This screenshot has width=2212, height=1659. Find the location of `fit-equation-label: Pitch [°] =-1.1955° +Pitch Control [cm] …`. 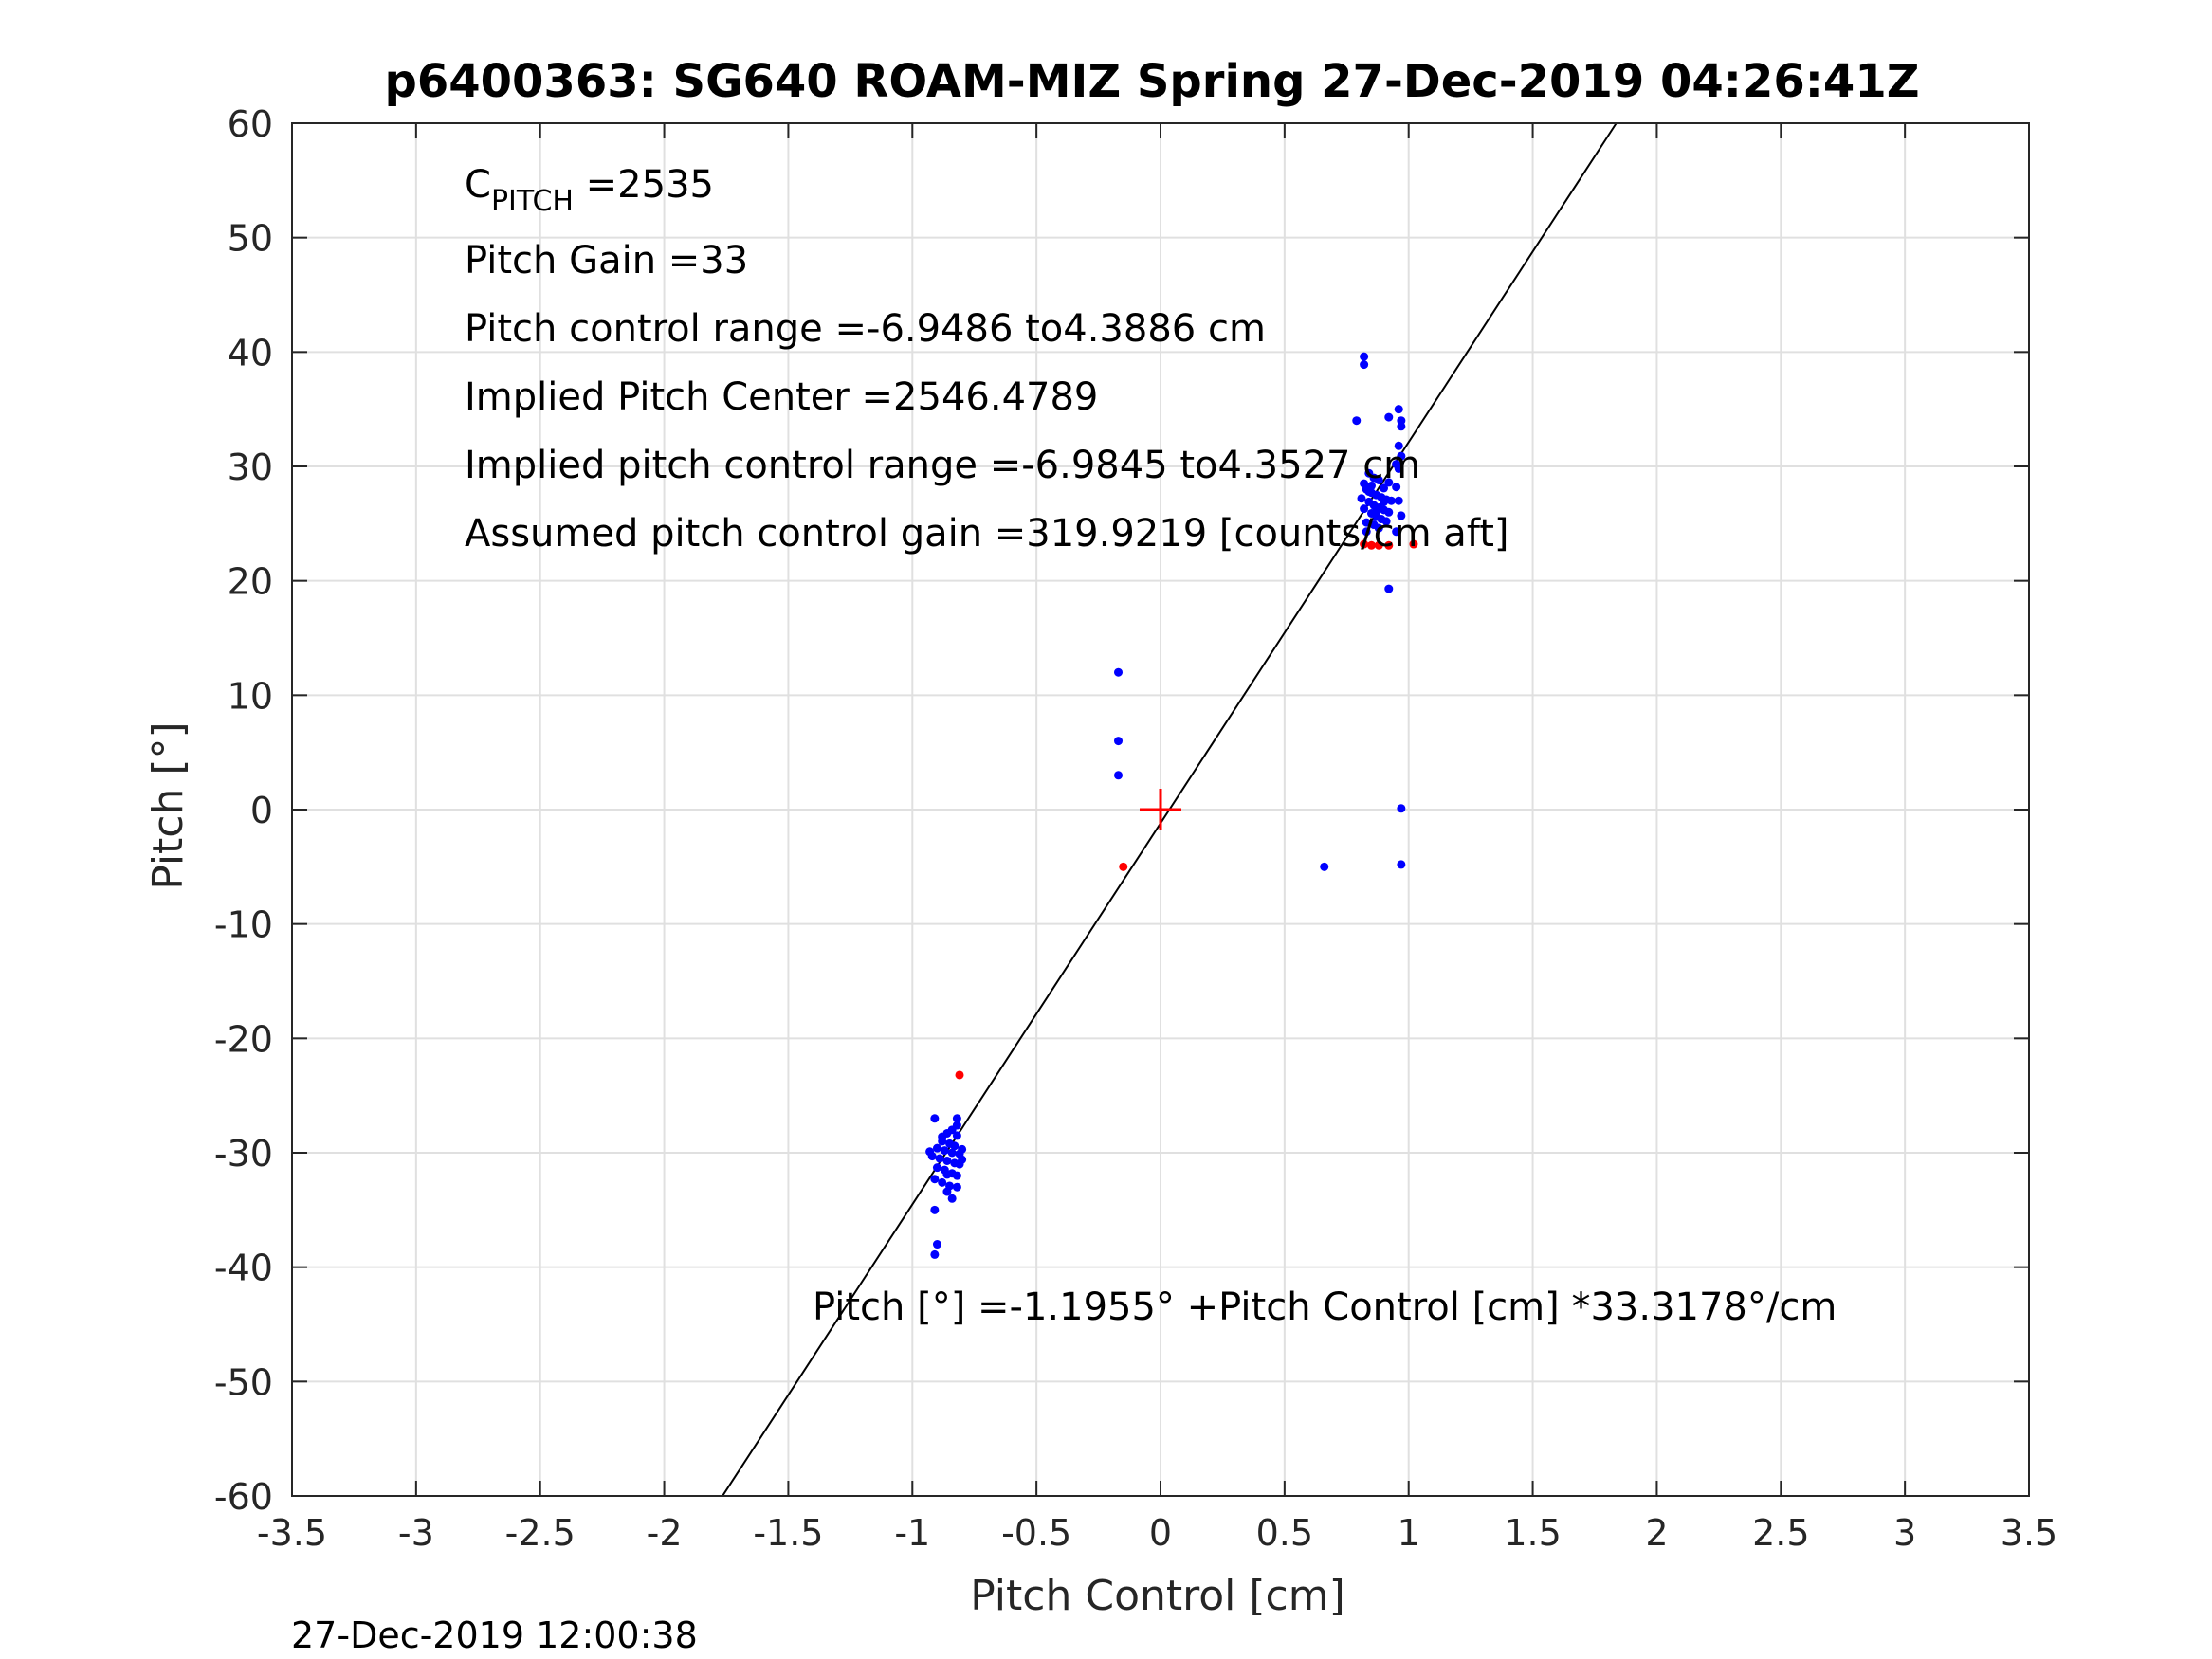

fit-equation-label: Pitch [°] =-1.1955° +Pitch Control [cm] … is located at coordinates (1325, 1307).